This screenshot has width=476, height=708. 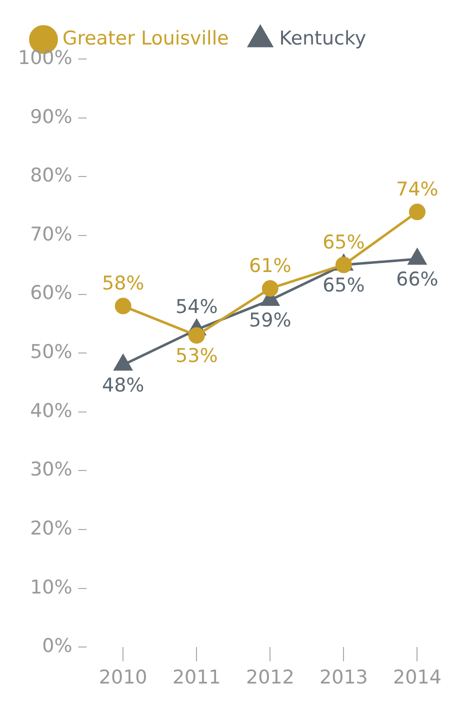 What do you see at coordinates (51, 528) in the screenshot?
I see `y-tick-label: 20%` at bounding box center [51, 528].